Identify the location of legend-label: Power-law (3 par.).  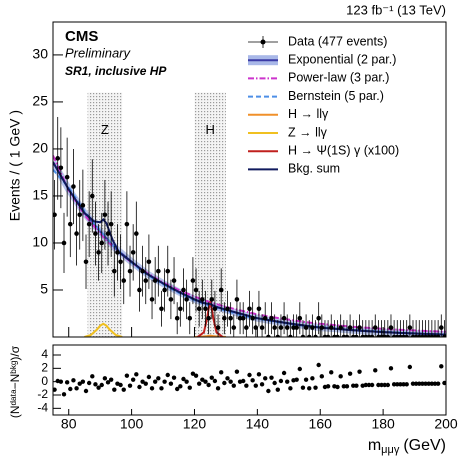
(338, 78).